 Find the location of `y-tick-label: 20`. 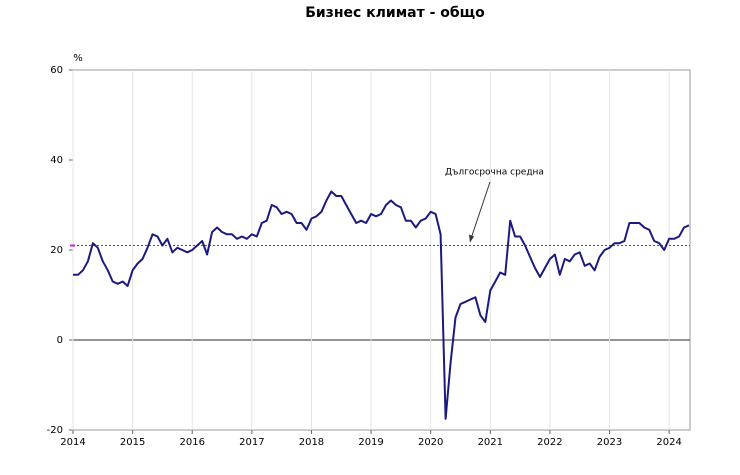

y-tick-label: 20 is located at coordinates (56, 250).